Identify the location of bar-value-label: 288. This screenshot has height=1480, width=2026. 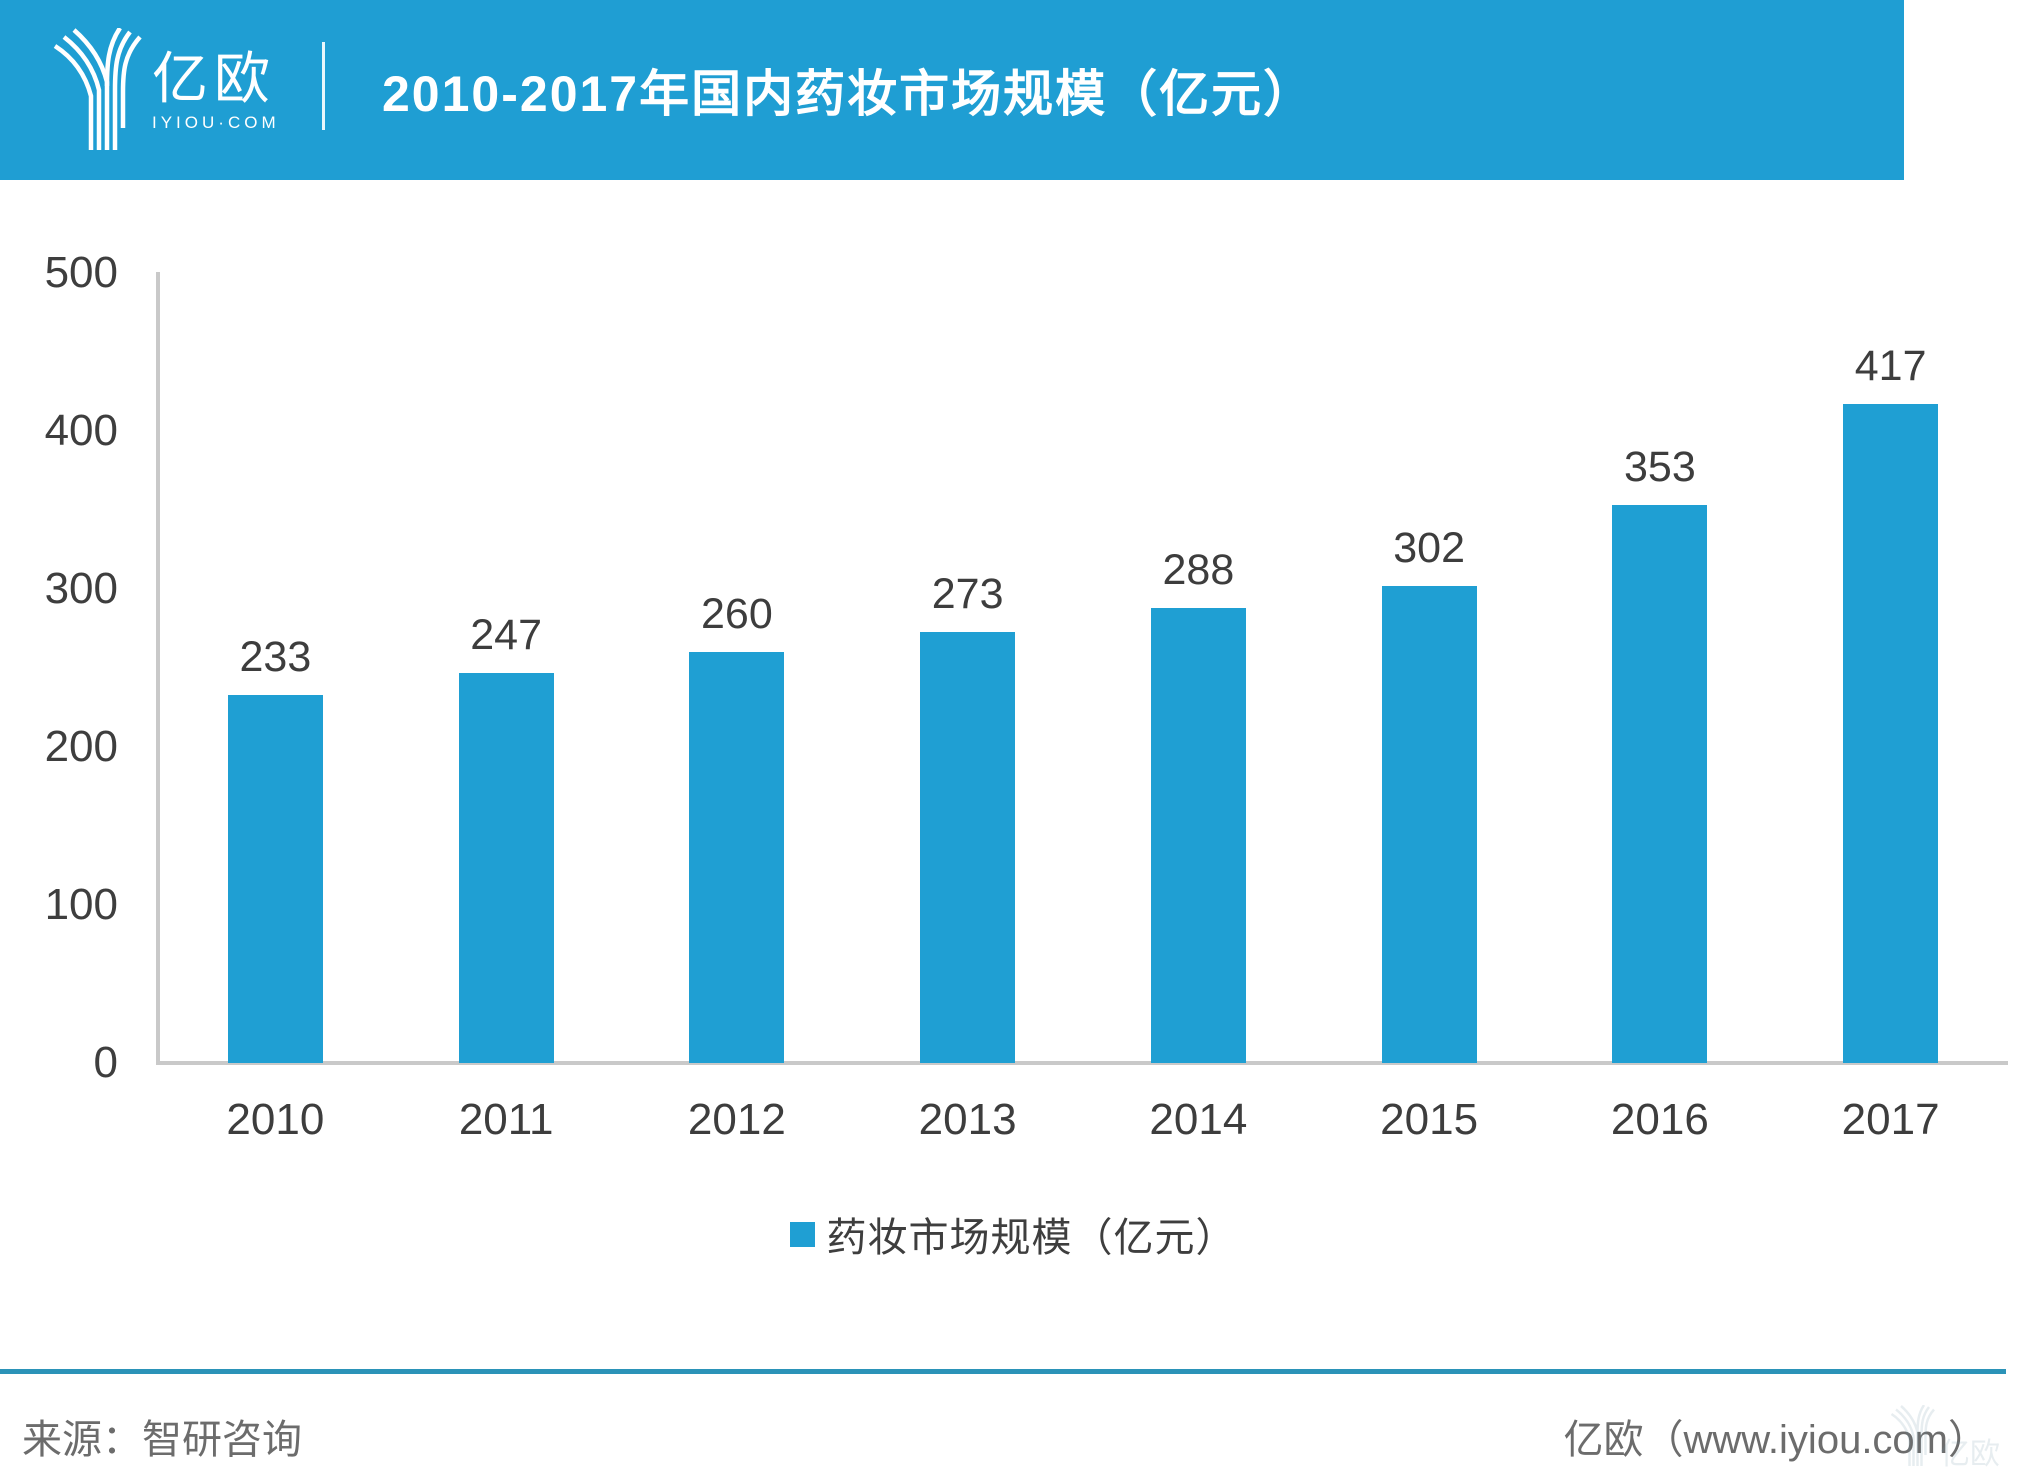
(1198, 569).